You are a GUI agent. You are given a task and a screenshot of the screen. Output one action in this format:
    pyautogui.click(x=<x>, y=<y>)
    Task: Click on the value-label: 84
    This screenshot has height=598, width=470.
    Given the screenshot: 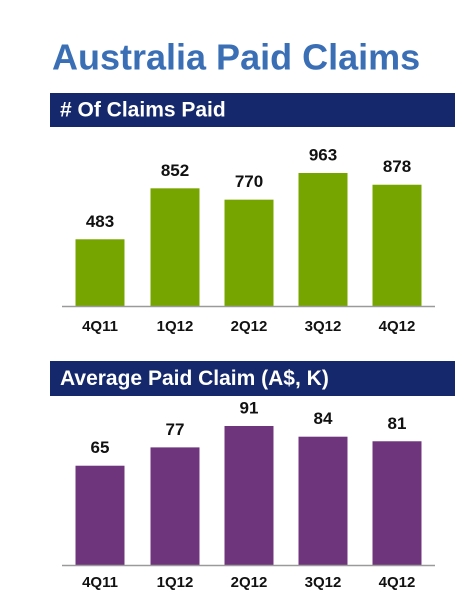 What is the action you would take?
    pyautogui.click(x=323, y=418)
    